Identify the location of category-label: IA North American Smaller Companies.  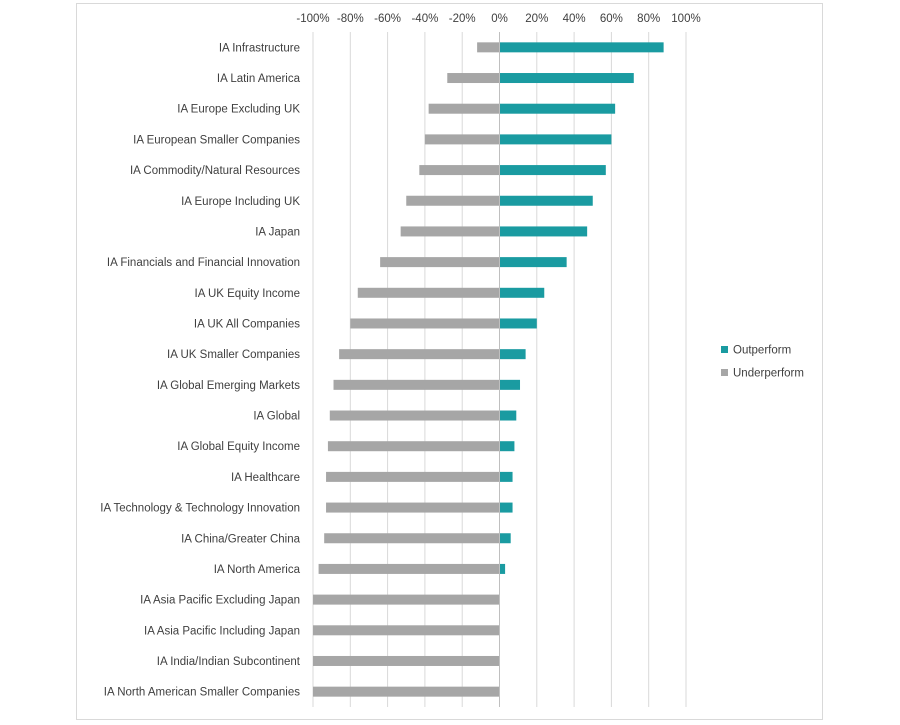
(202, 693).